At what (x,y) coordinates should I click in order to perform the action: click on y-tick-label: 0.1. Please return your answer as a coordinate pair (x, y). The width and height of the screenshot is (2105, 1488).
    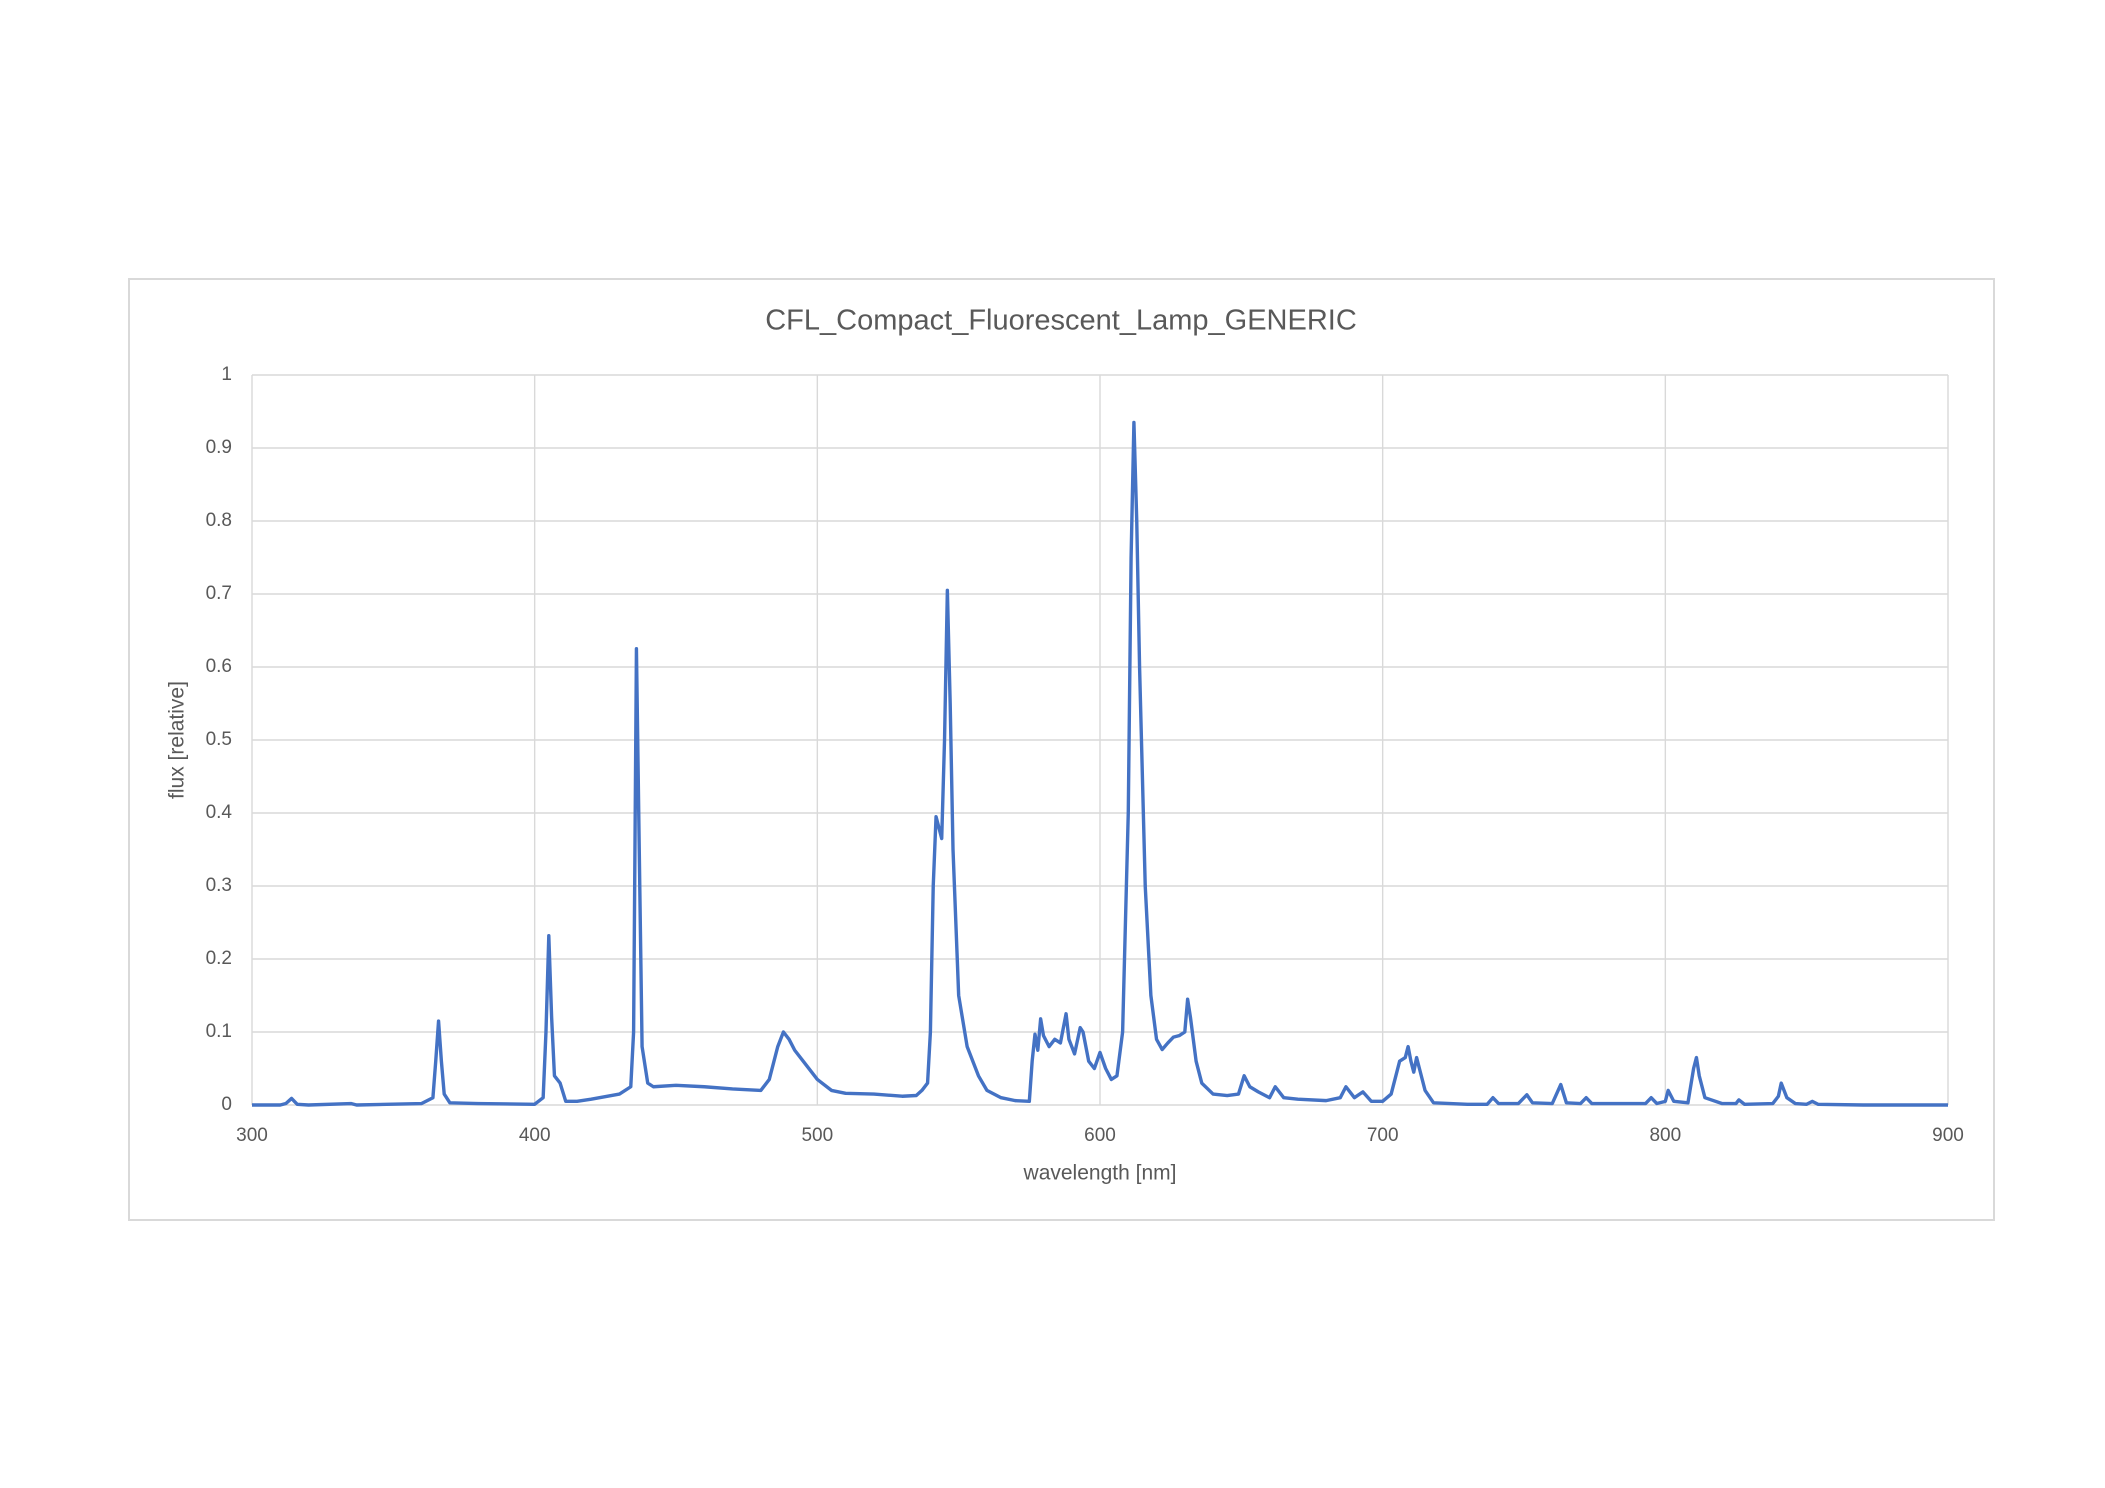
    Looking at the image, I should click on (219, 1031).